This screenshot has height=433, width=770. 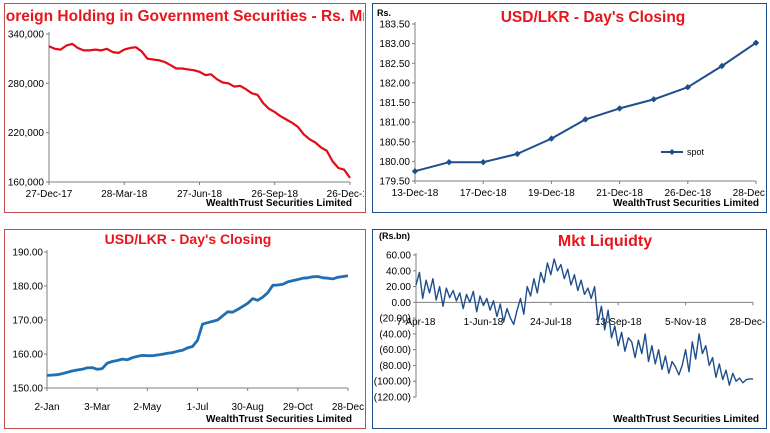 What do you see at coordinates (619, 193) in the screenshot?
I see `x-tick-label: 21-Dec-18` at bounding box center [619, 193].